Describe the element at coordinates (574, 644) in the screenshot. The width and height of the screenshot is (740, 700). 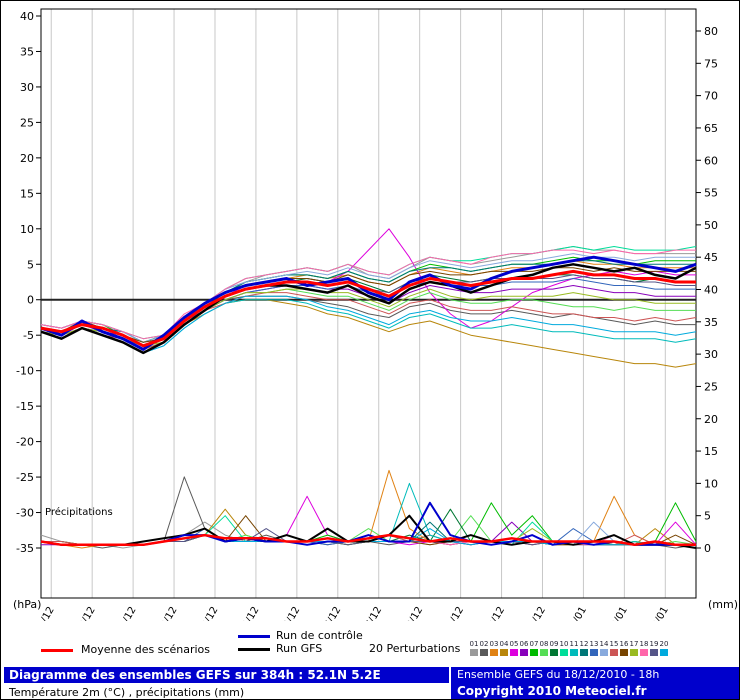
I see `perturbation-number: 11` at that location.